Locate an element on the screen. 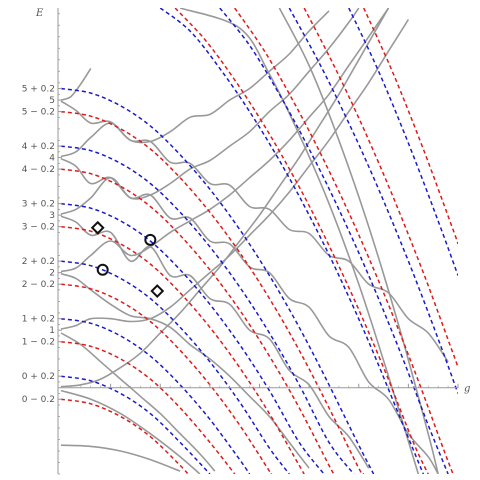  y-tick-label: 3 + 0.2 is located at coordinates (38, 205).